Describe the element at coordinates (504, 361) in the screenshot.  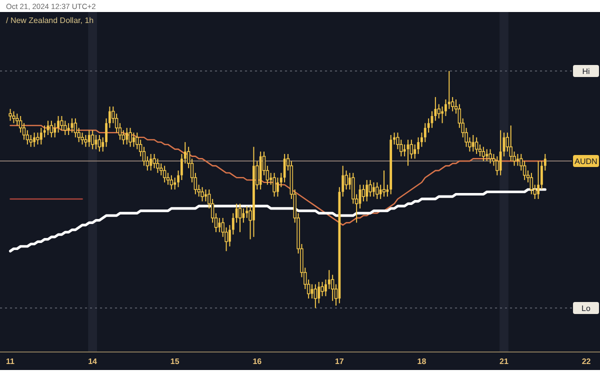
I see `x-tick-label: 21` at that location.